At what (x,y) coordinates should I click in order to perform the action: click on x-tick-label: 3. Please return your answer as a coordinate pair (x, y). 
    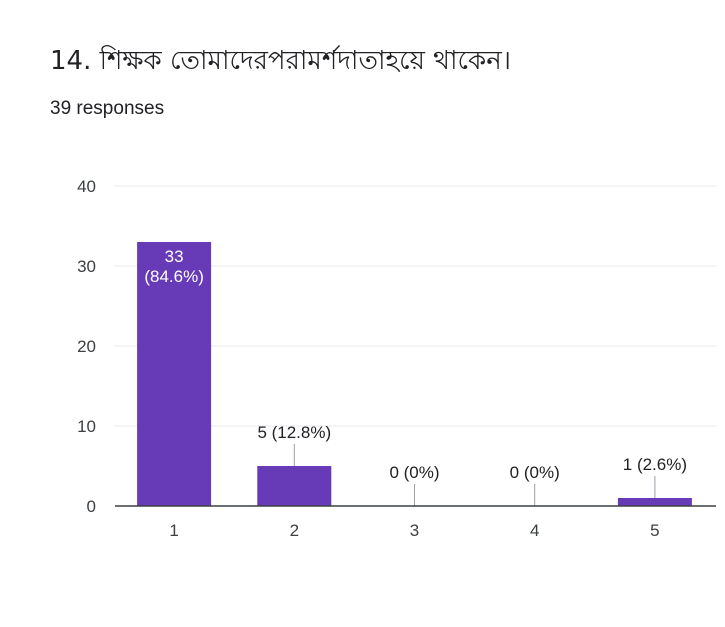
    Looking at the image, I should click on (414, 530).